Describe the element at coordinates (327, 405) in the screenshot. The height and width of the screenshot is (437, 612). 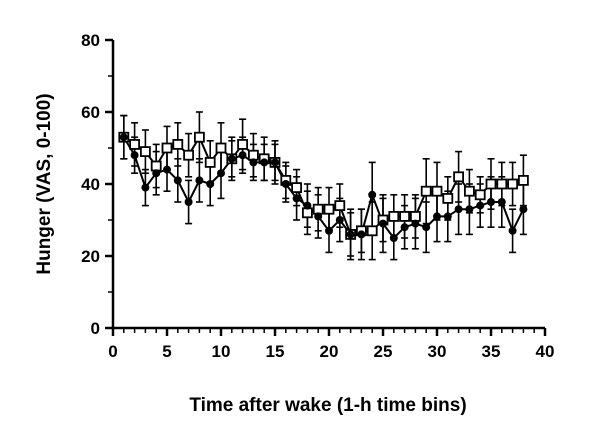
I see `x-axis-title: Time after wake (1-h time bins)` at that location.